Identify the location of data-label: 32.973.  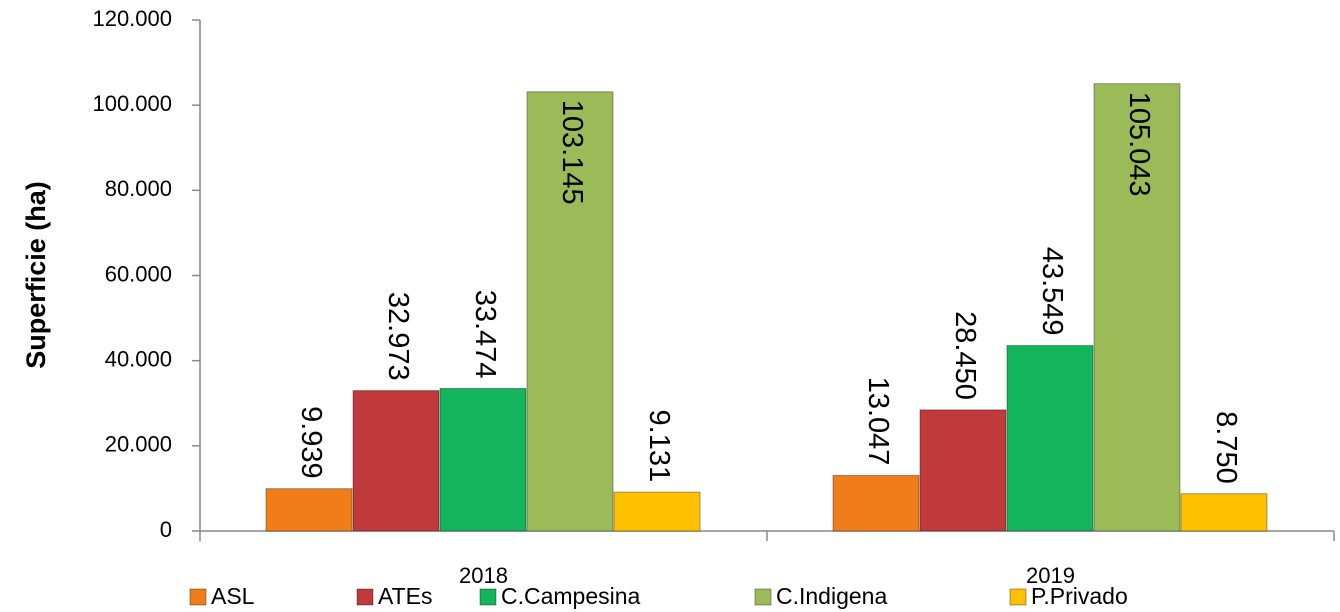
(398, 336).